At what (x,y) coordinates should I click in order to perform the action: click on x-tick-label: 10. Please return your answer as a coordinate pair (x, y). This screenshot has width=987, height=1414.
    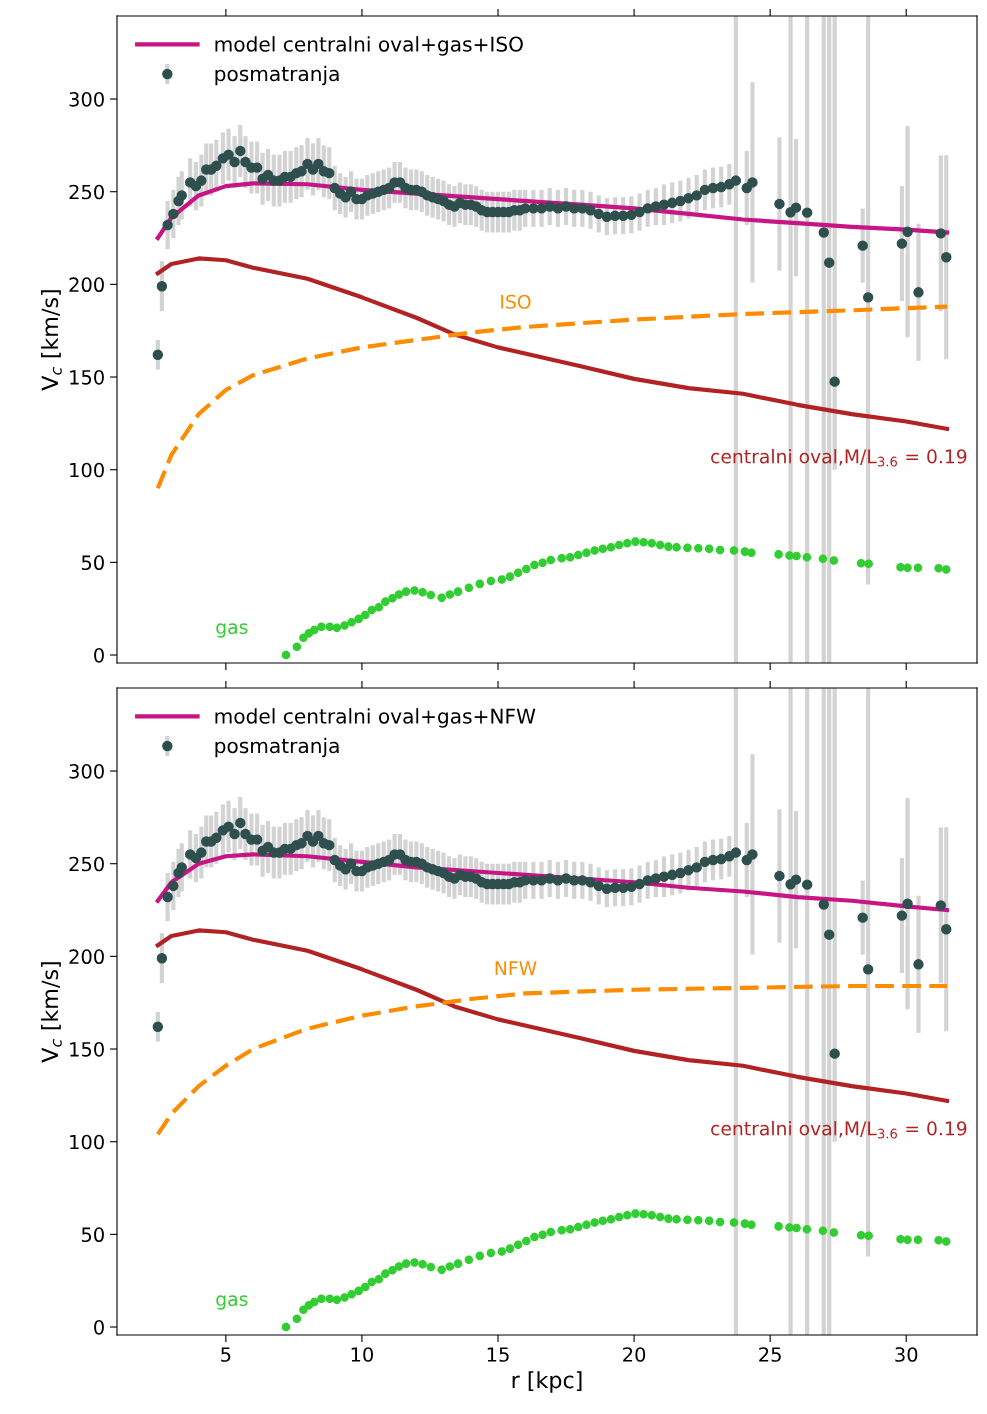
    Looking at the image, I should click on (362, 1354).